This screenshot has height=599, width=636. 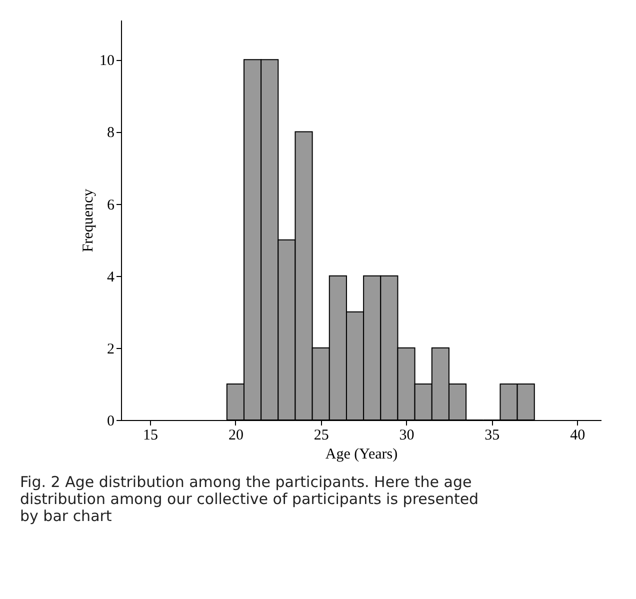 What do you see at coordinates (249, 499) in the screenshot?
I see `caption: Fig. 2 Age distribution among the participants. Here the age distribution among our collective of participants is presented by bar chart` at bounding box center [249, 499].